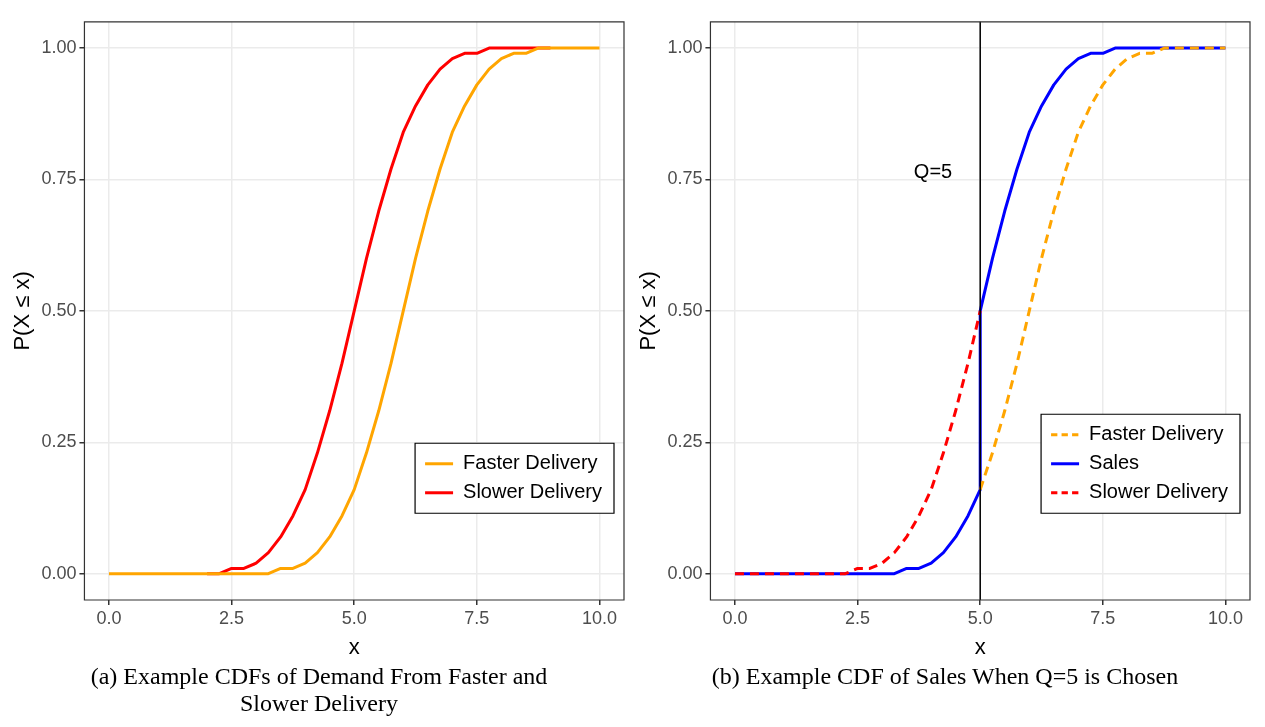 The width and height of the screenshot is (1265, 727). Describe the element at coordinates (319, 690) in the screenshot. I see `text: (a) Example CDFs of Demand From Faster and Slower Delivery` at that location.